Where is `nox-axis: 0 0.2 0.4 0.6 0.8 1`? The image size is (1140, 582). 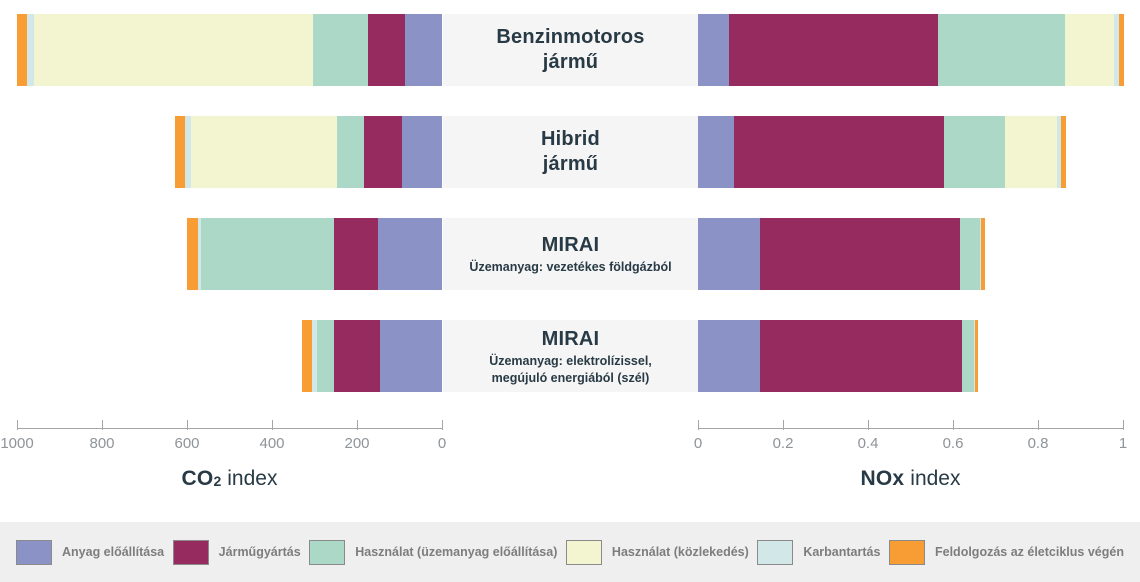
nox-axis: 0 0.2 0.4 0.6 0.8 1 is located at coordinates (910, 443).